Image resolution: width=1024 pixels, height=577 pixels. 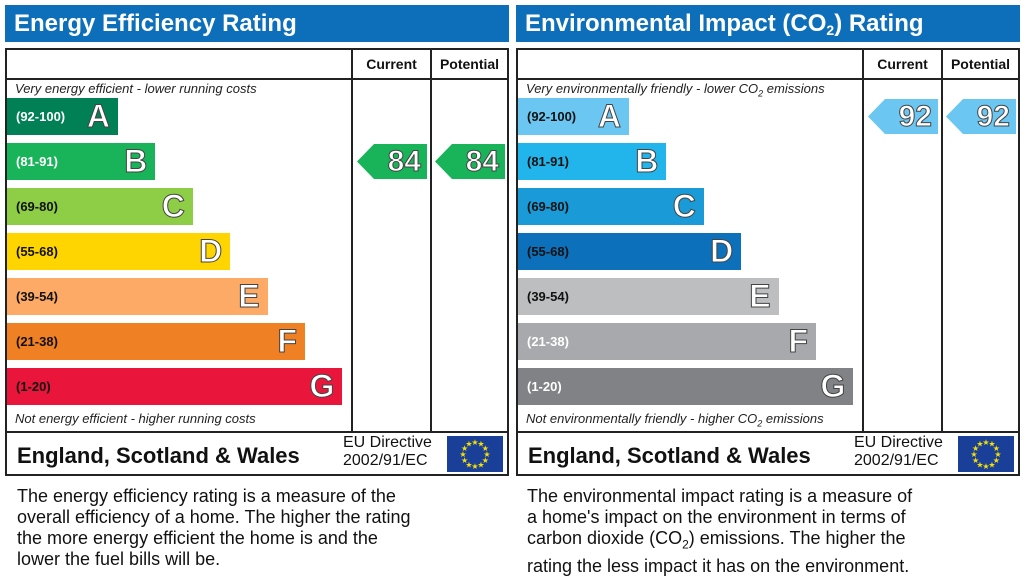 I want to click on band-letter: F, so click(x=287, y=341).